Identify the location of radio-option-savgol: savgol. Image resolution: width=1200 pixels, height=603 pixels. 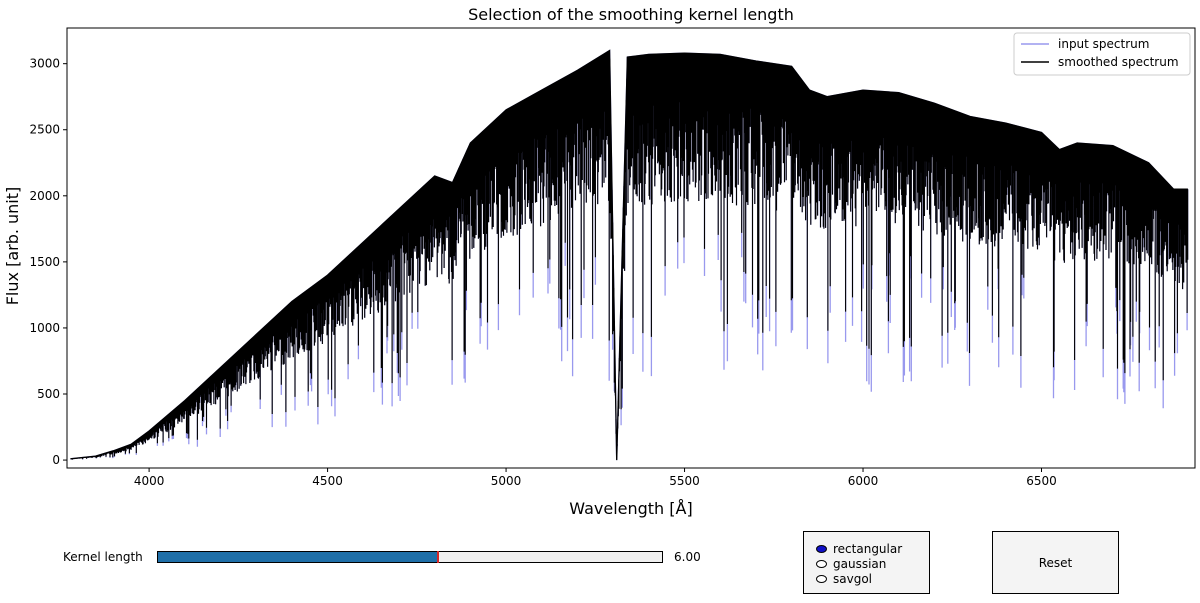
(844, 578).